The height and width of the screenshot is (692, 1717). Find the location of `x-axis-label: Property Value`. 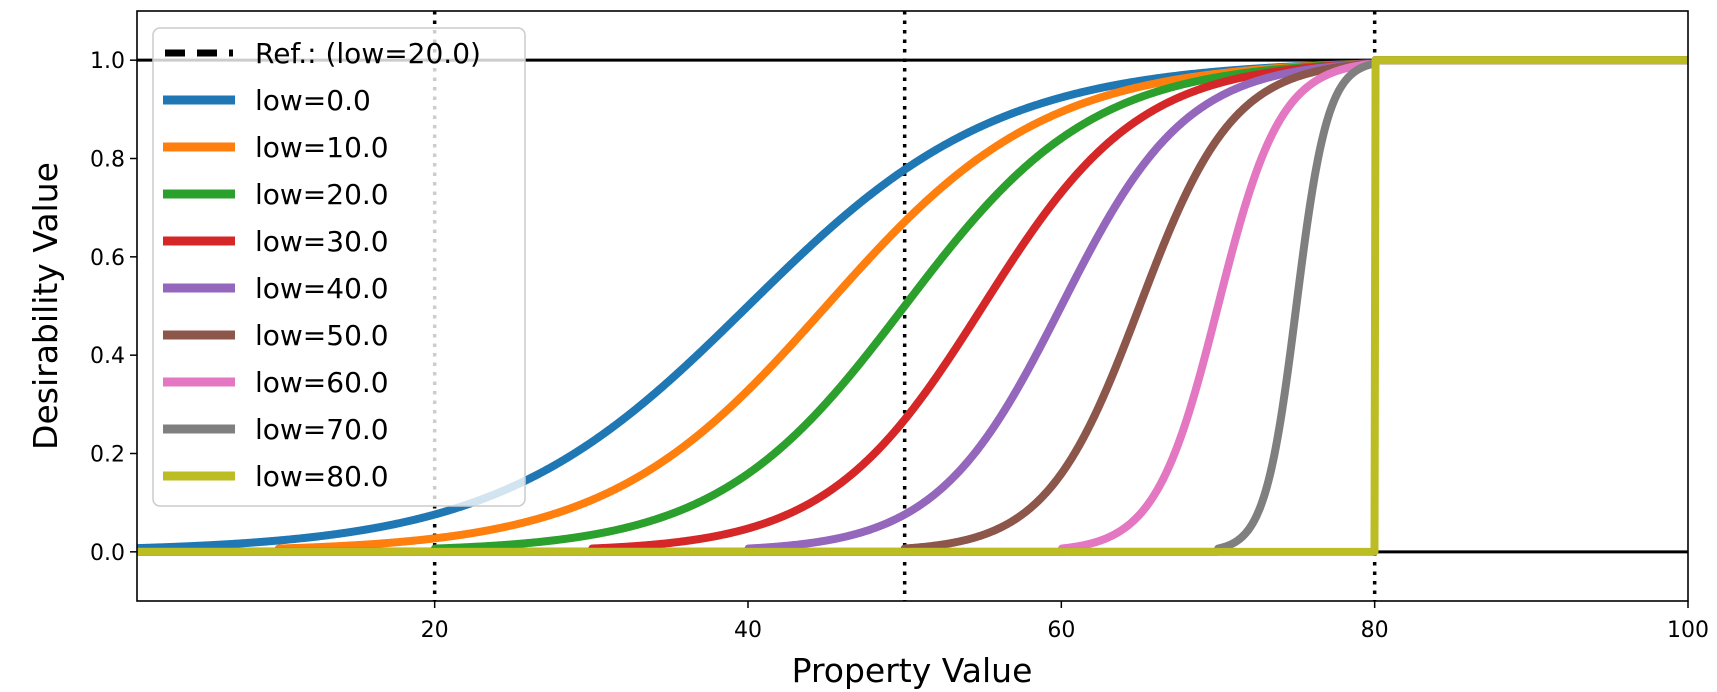

x-axis-label: Property Value is located at coordinates (912, 670).